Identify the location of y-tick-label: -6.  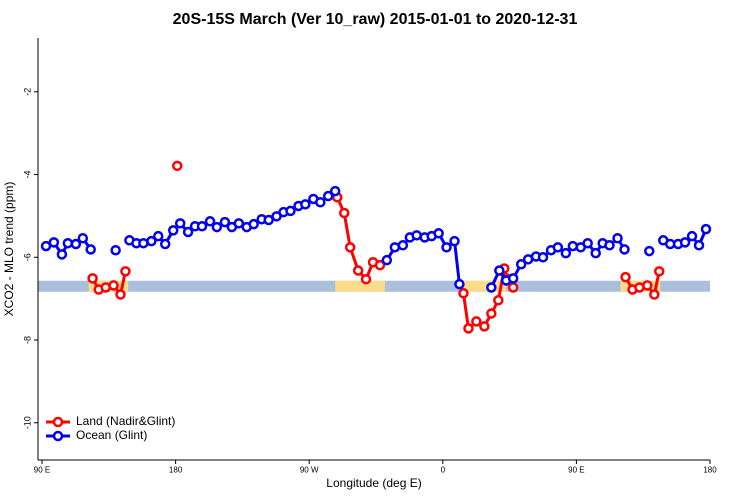
(27, 257).